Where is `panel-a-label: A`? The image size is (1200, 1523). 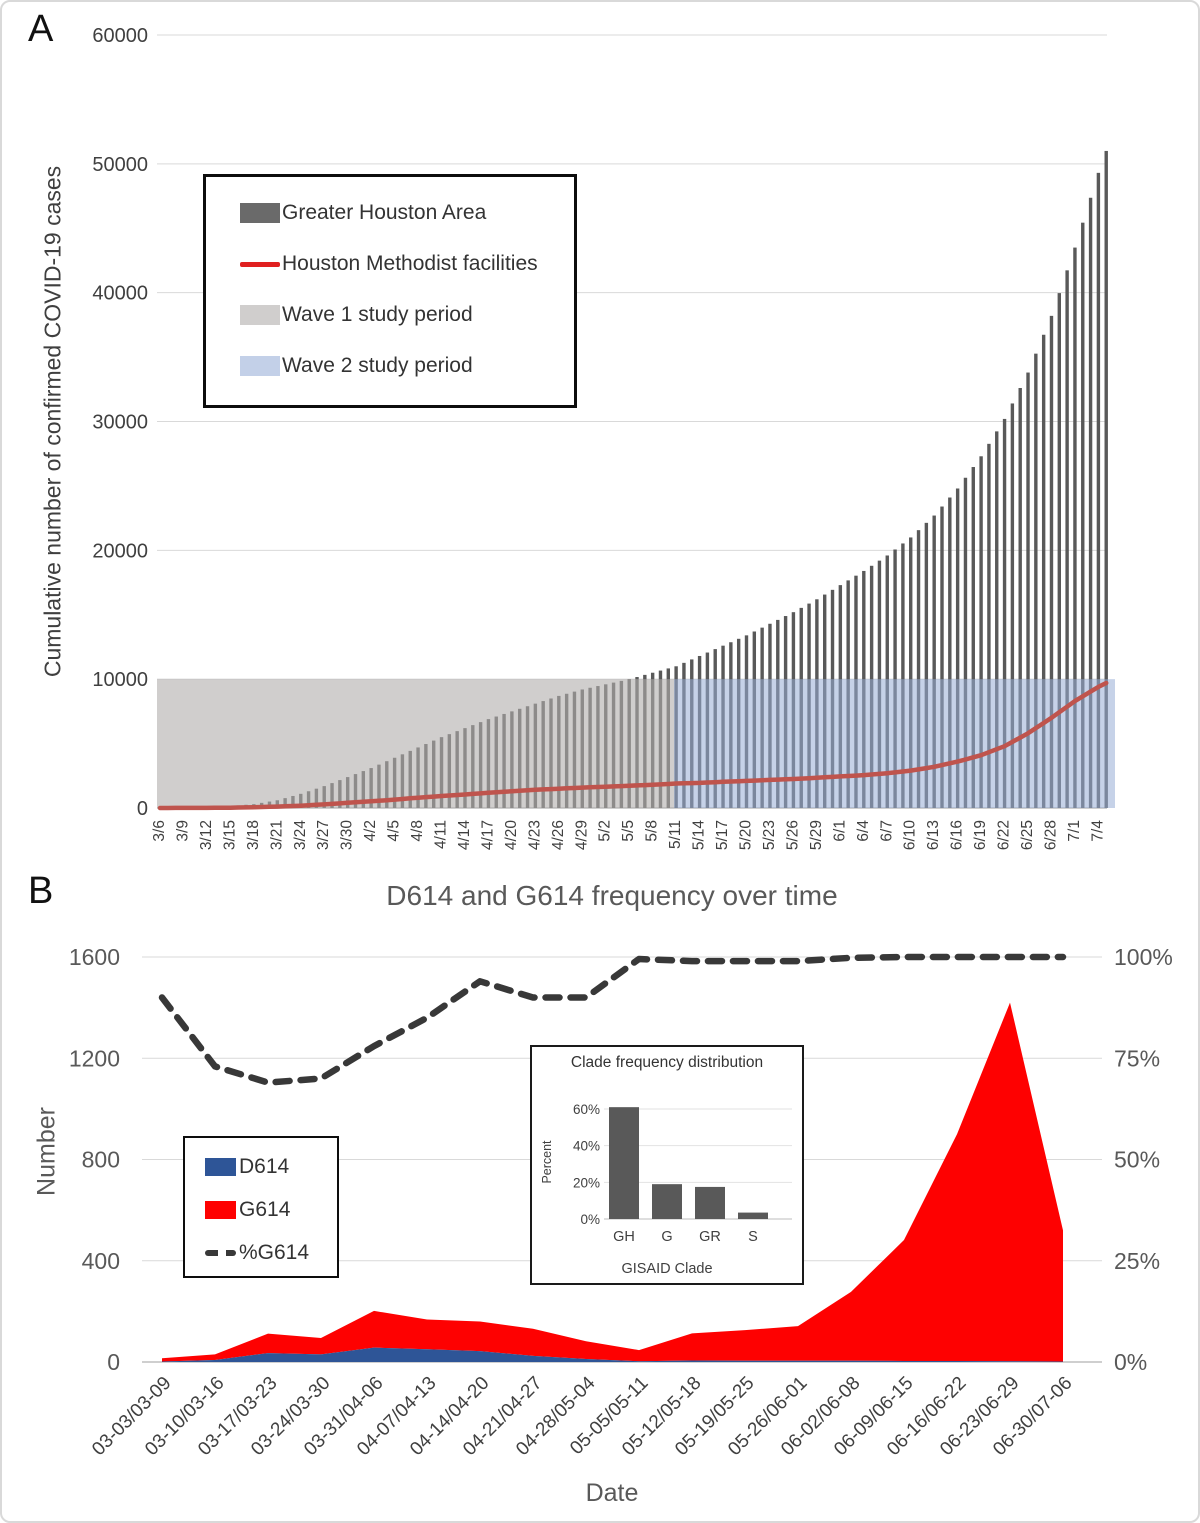
panel-a-label: A is located at coordinates (41, 29).